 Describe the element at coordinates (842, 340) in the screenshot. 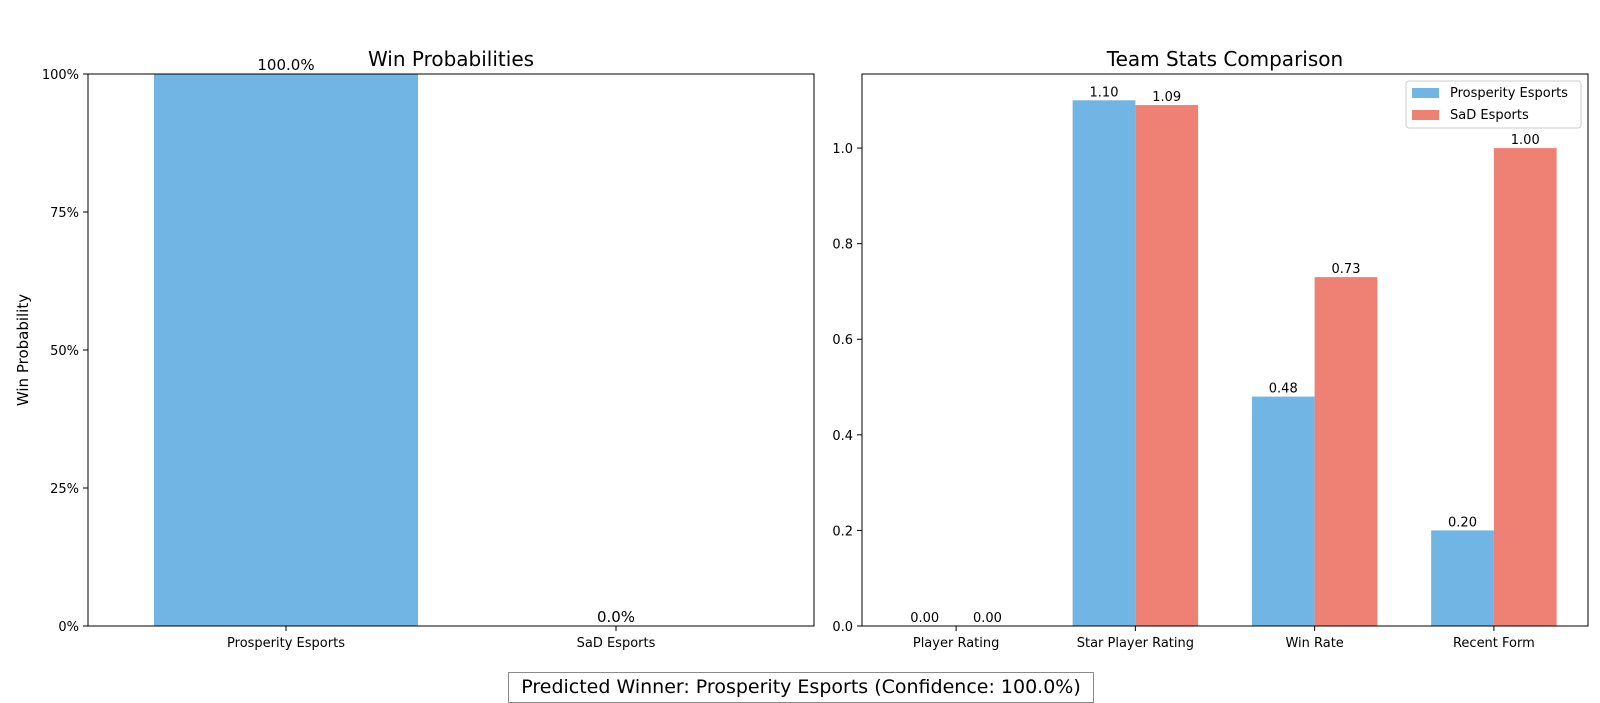

I see `y-tick-label: 0.6` at that location.